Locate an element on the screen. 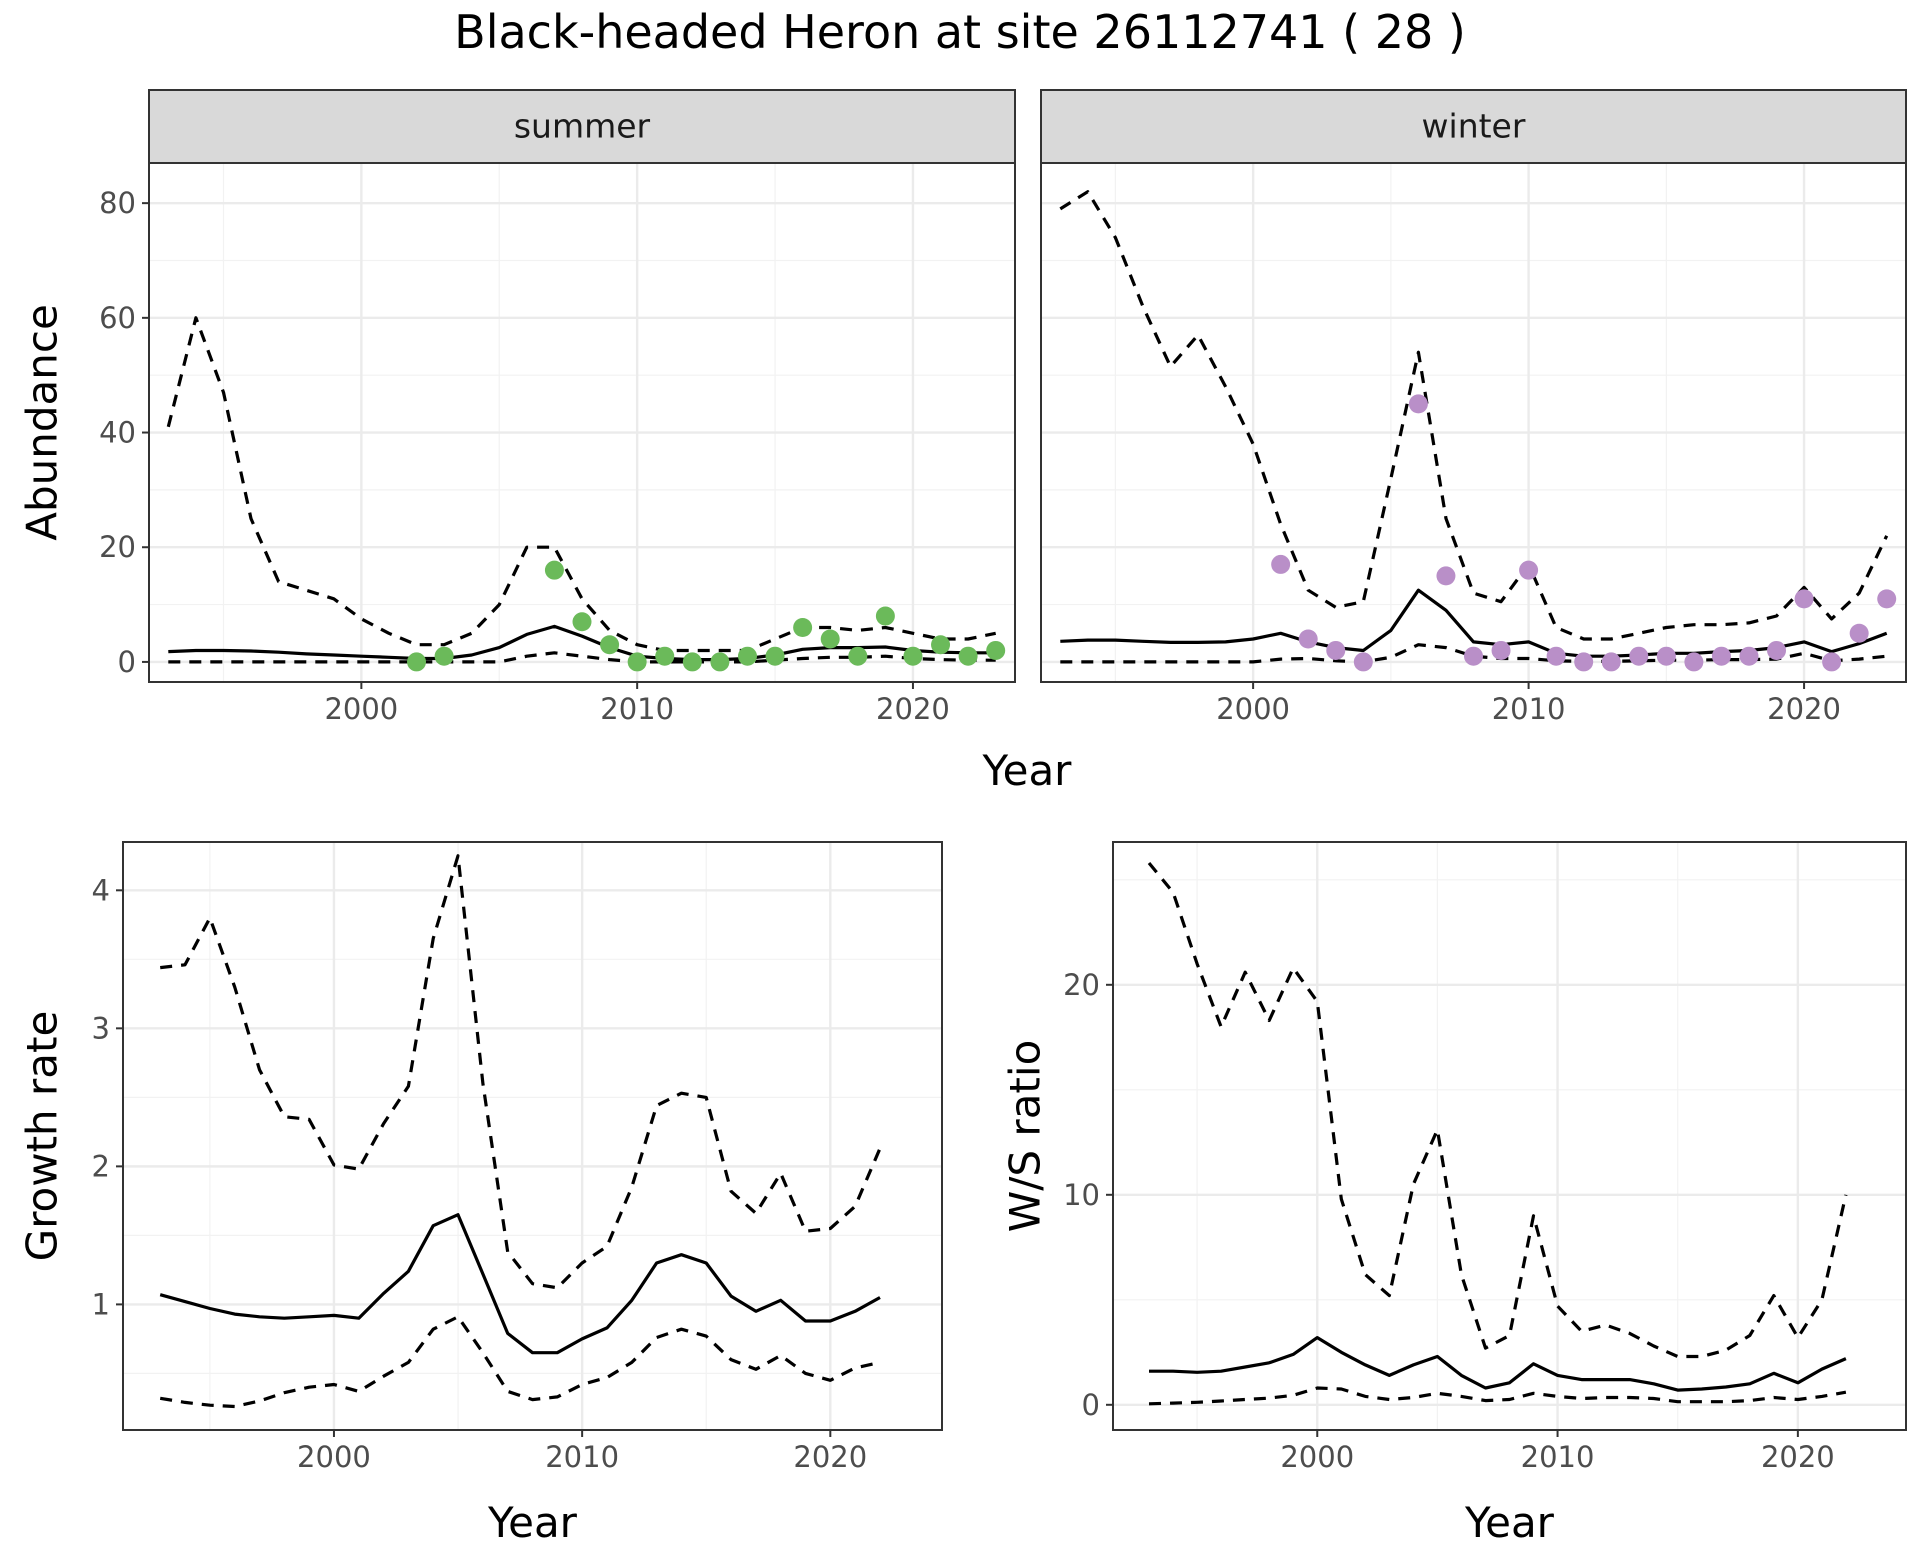  top-row-x-axis-title: Year is located at coordinates (1027, 770).